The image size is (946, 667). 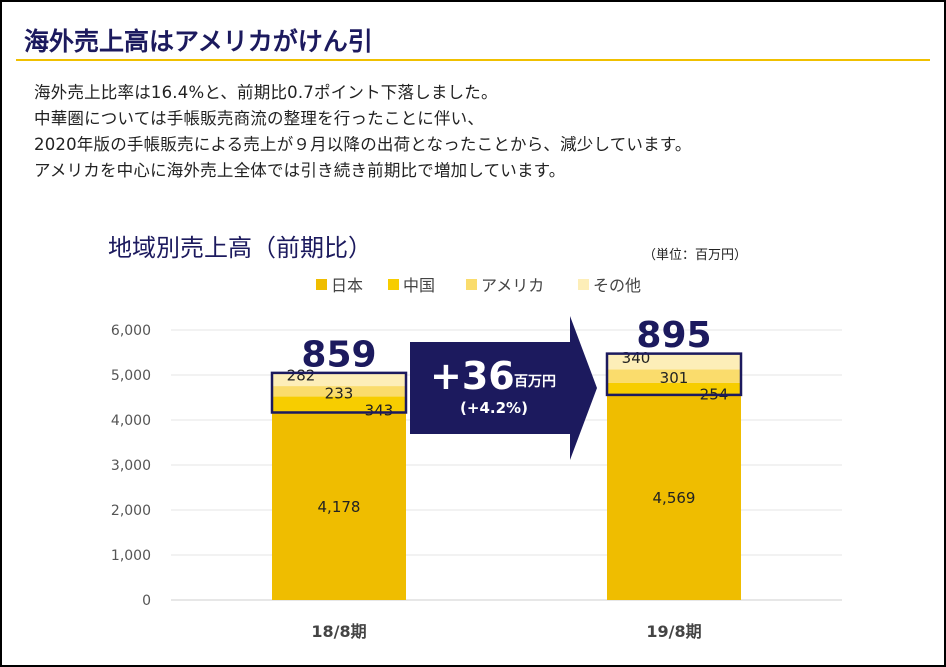 What do you see at coordinates (198, 41) in the screenshot?
I see `slide-heading: 海外売上高はアメリカがけん引` at bounding box center [198, 41].